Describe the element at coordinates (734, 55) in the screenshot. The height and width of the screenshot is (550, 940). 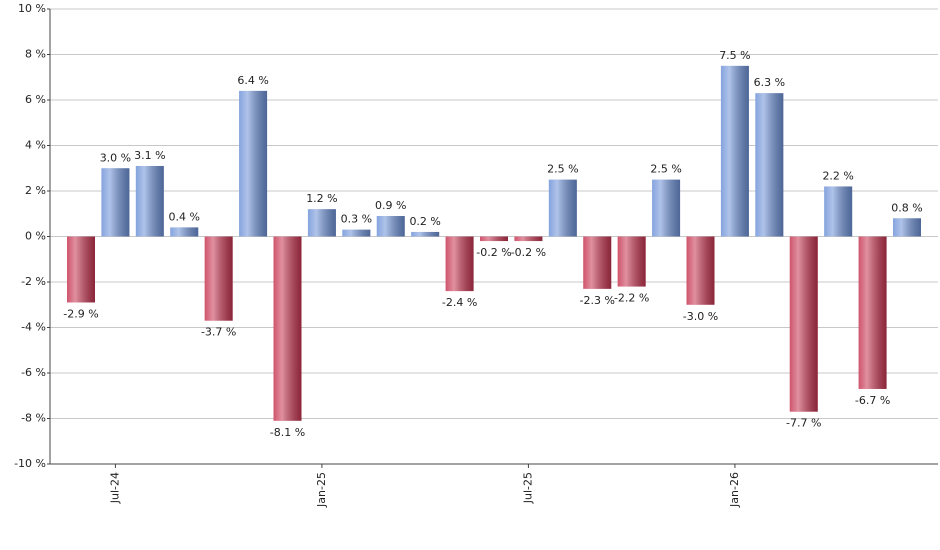
I see `value-label: 7.5 %` at that location.